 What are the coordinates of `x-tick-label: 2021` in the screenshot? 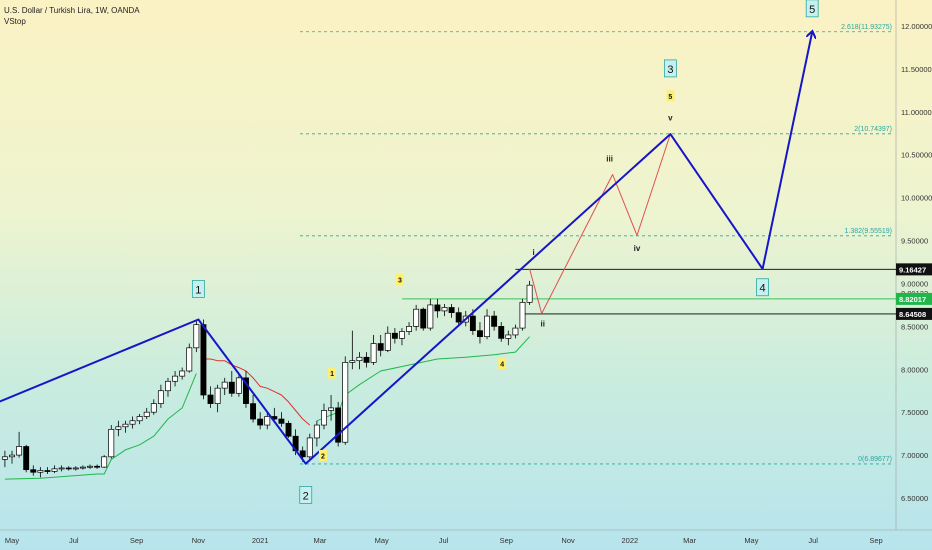 It's located at (260, 540).